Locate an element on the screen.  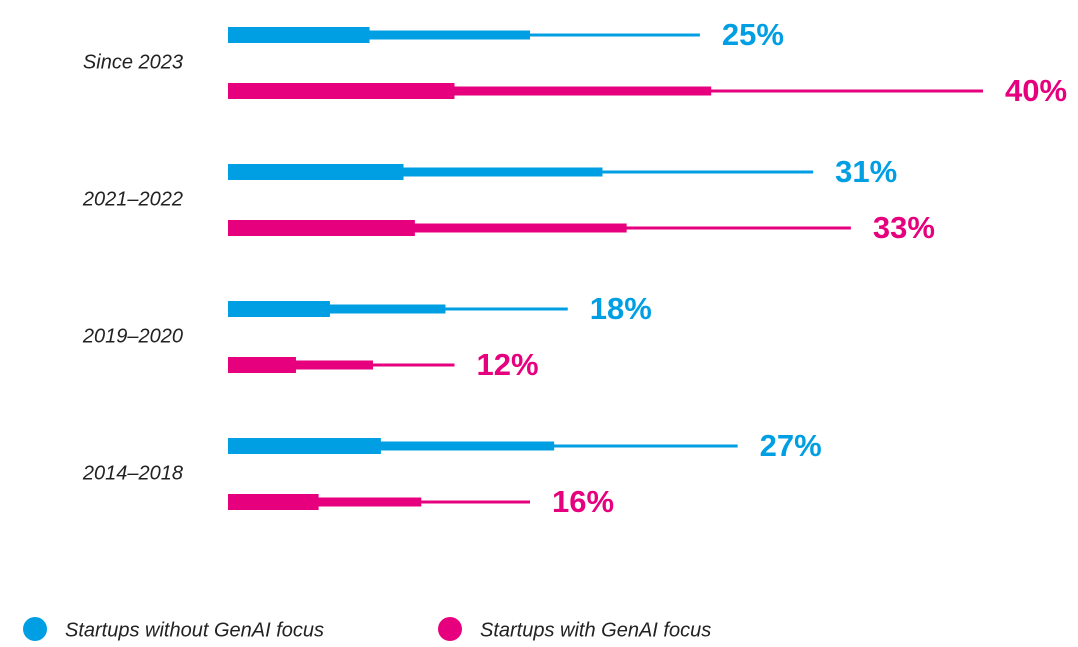
category-label: 2014–2018 is located at coordinates (132, 473).